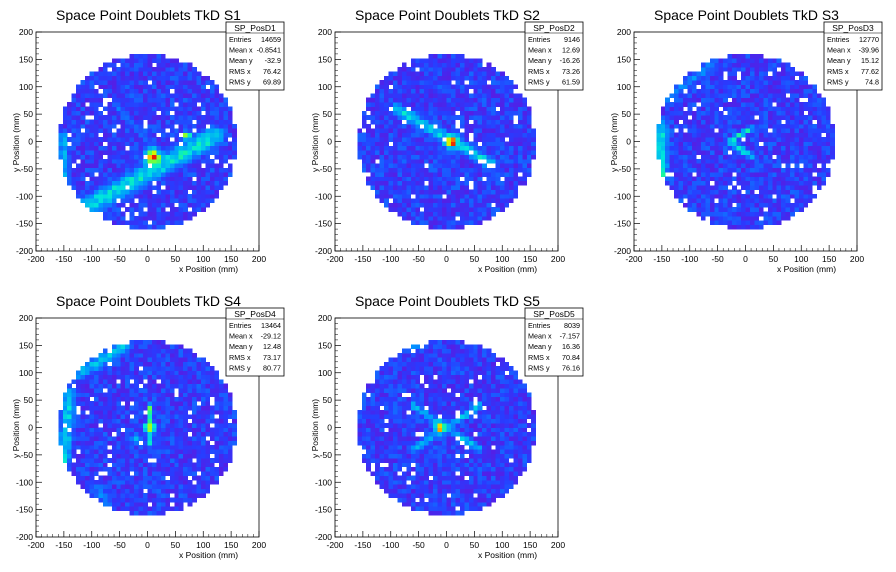 This screenshot has height=572, width=896. What do you see at coordinates (29, 114) in the screenshot?
I see `y-tick-label: 50` at bounding box center [29, 114].